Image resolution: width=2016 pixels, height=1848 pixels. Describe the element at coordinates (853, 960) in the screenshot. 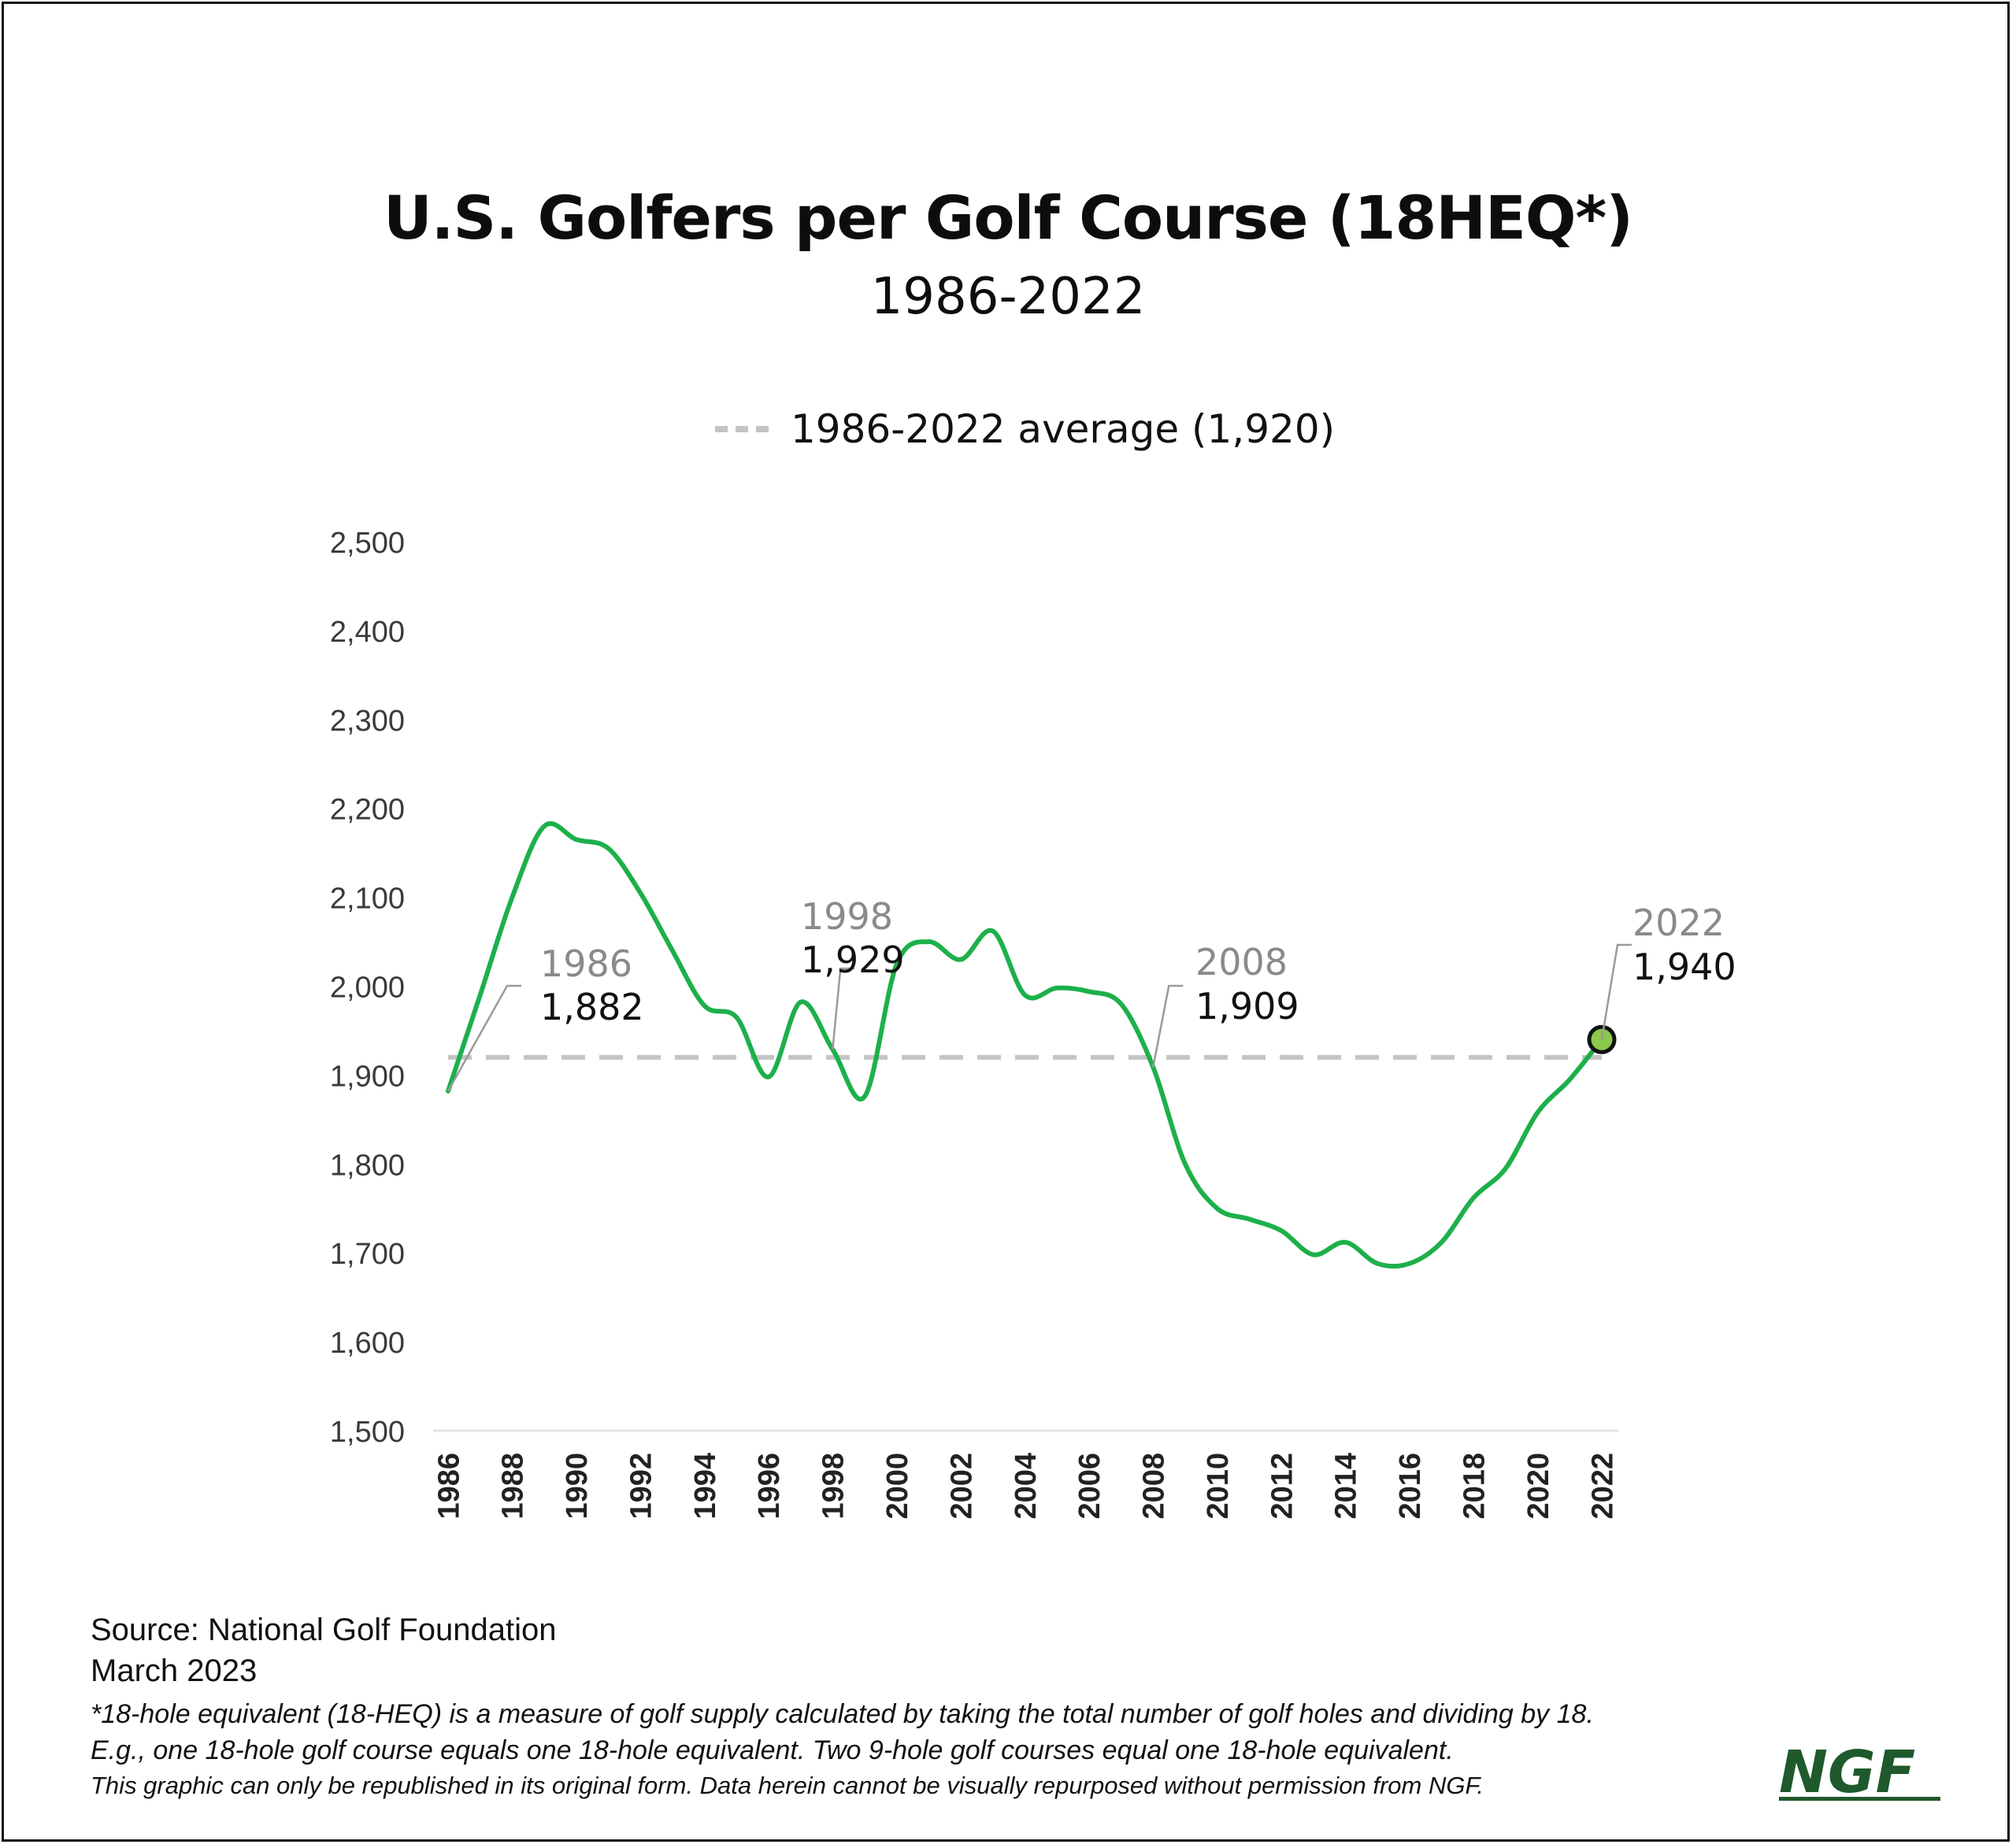

I see `callout-value-1998: 1,929` at that location.